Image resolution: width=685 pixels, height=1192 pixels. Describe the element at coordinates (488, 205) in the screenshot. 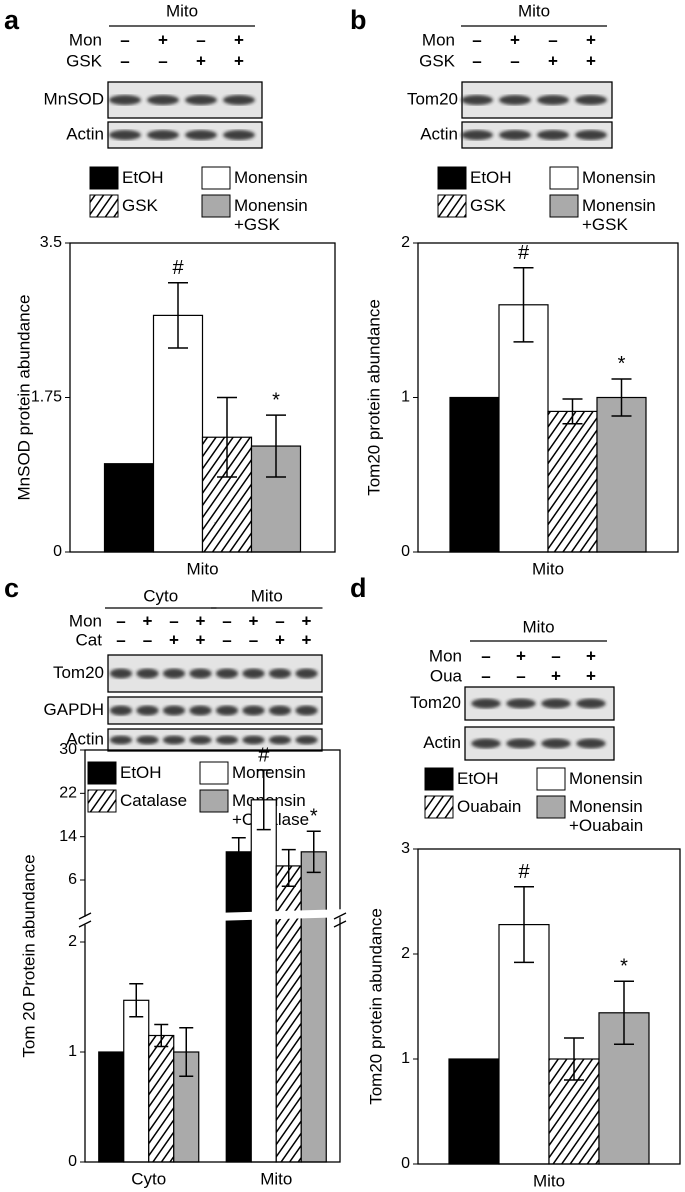

I see `legend-entry: GSK` at that location.